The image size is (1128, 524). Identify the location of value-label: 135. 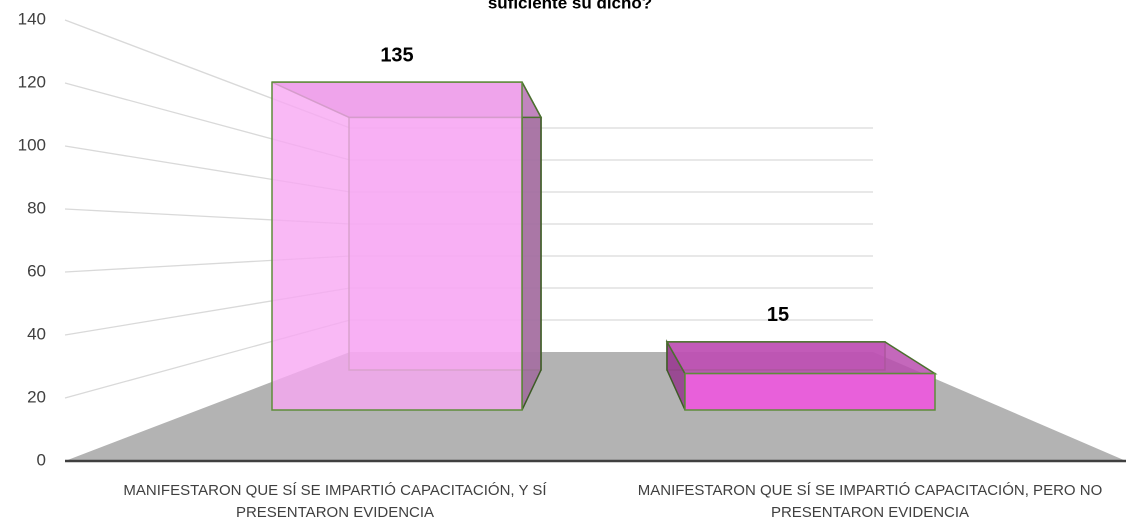
(396, 55).